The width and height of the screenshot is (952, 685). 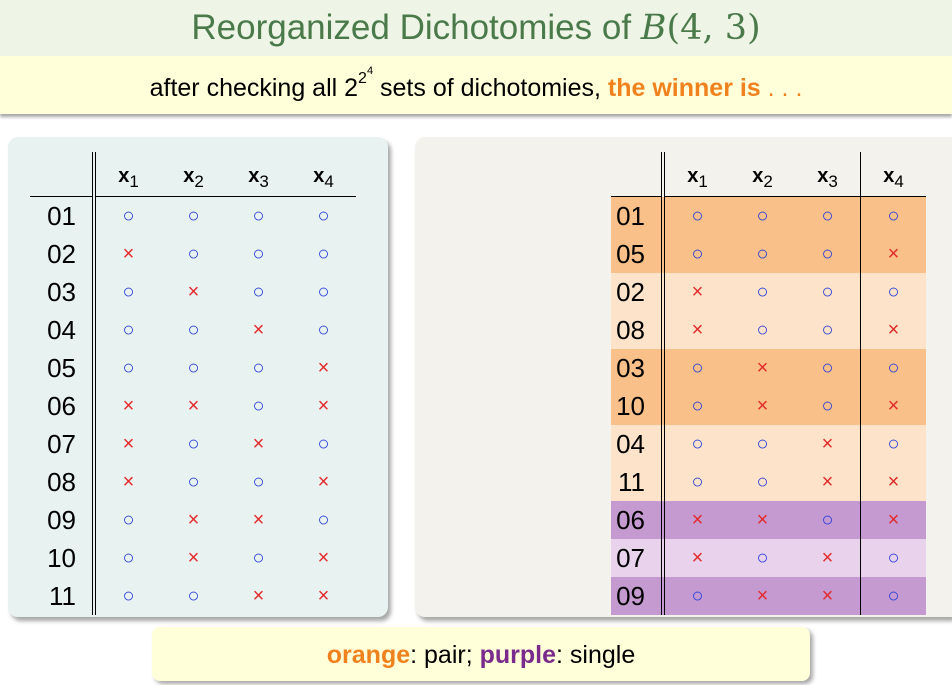 What do you see at coordinates (193, 215) in the screenshot?
I see `table-row: 01 ○ ○ ○ ○` at bounding box center [193, 215].